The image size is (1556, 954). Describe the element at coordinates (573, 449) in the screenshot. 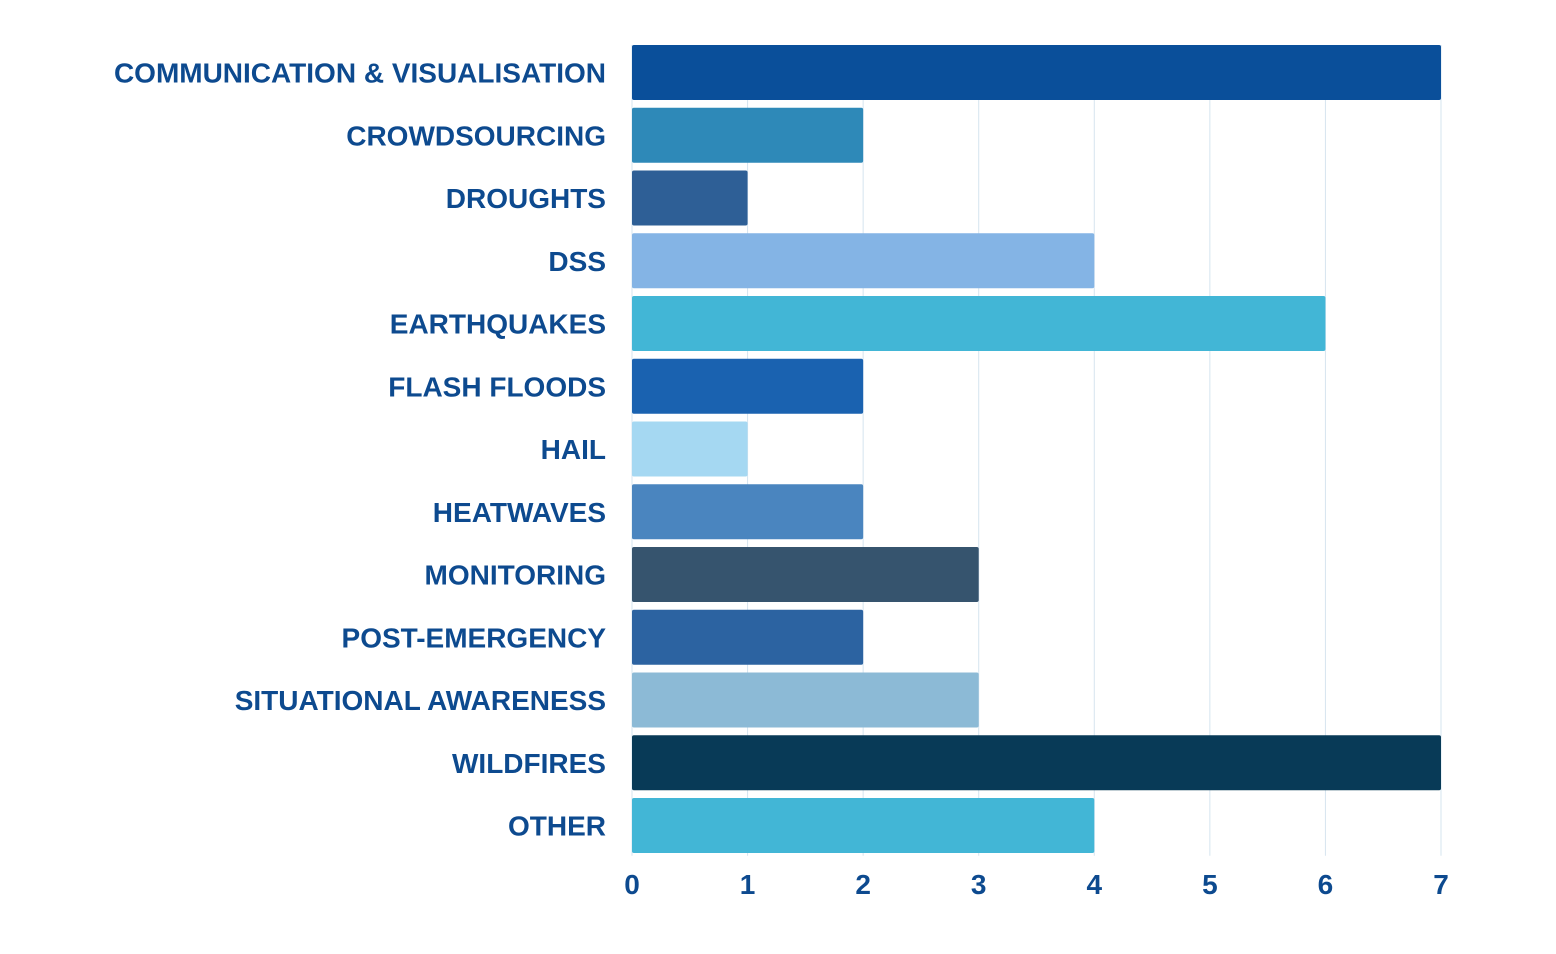

I see `category-label: HAIL` at that location.